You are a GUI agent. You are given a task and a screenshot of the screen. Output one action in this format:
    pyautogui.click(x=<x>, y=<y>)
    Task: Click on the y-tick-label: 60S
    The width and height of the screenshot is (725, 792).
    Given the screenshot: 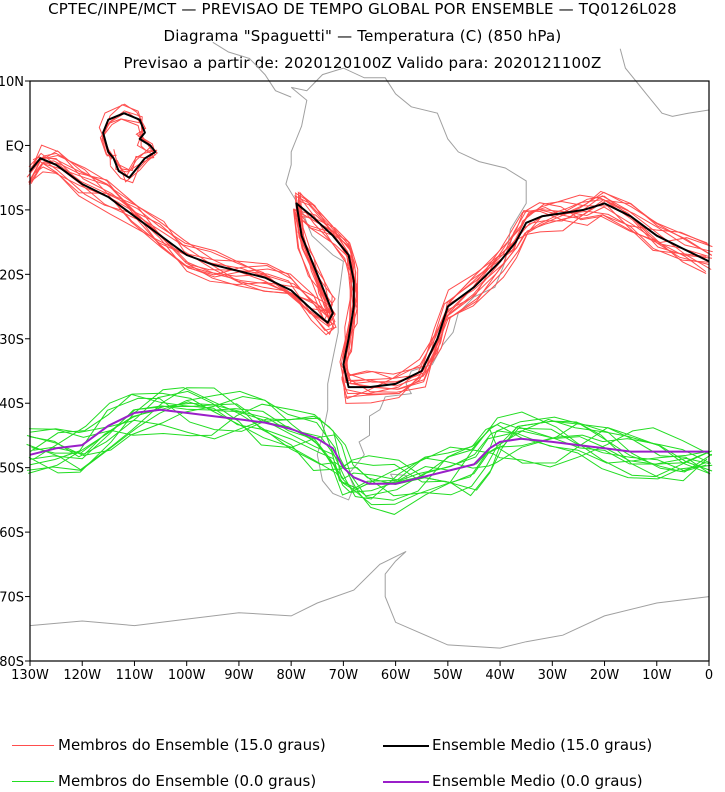 What is the action you would take?
    pyautogui.click(x=12, y=533)
    